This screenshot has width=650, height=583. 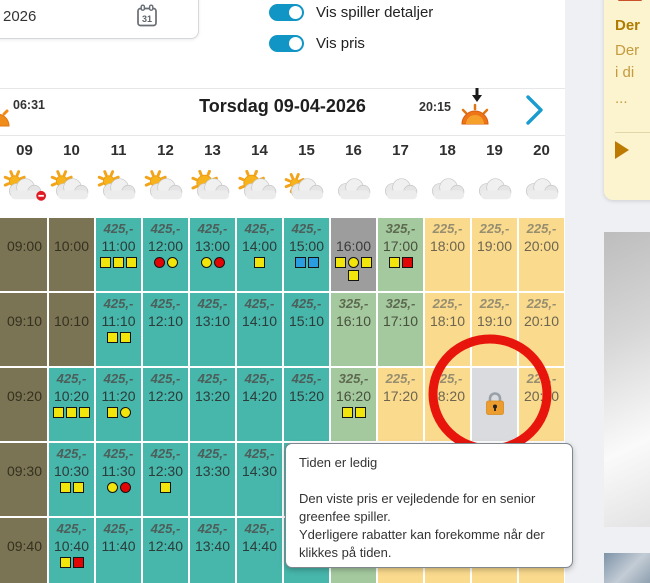 What do you see at coordinates (259, 150) in the screenshot?
I see `hour-label-14: 14` at bounding box center [259, 150].